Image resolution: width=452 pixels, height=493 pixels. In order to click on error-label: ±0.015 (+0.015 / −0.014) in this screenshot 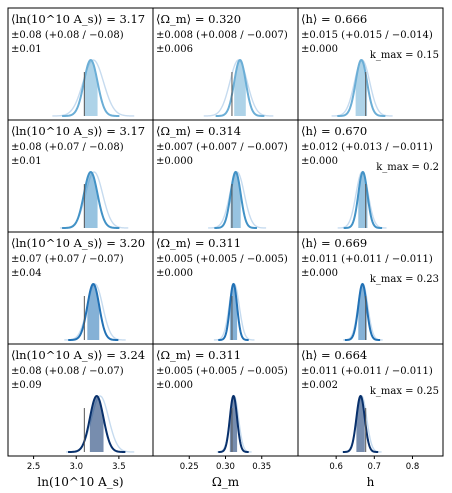, I will do `click(367, 35)`.